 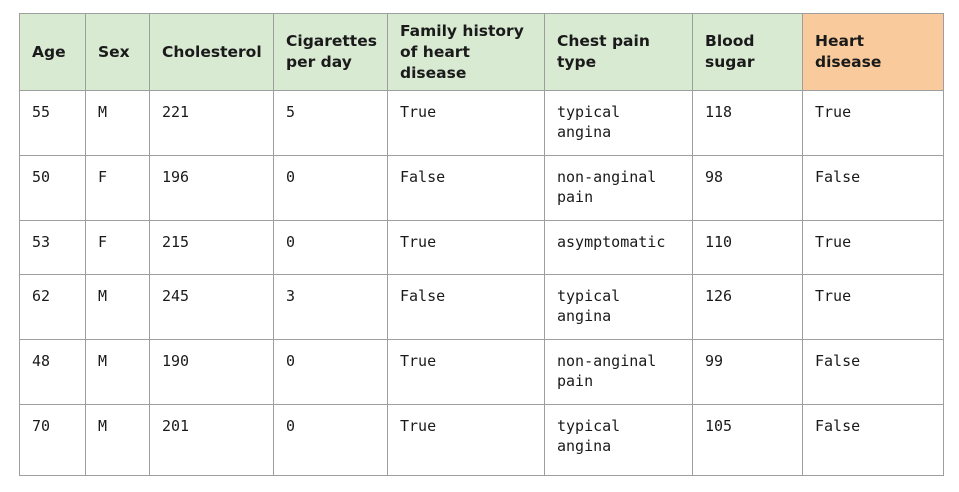 What do you see at coordinates (211, 247) in the screenshot?
I see `cell-cholesterol: 215` at bounding box center [211, 247].